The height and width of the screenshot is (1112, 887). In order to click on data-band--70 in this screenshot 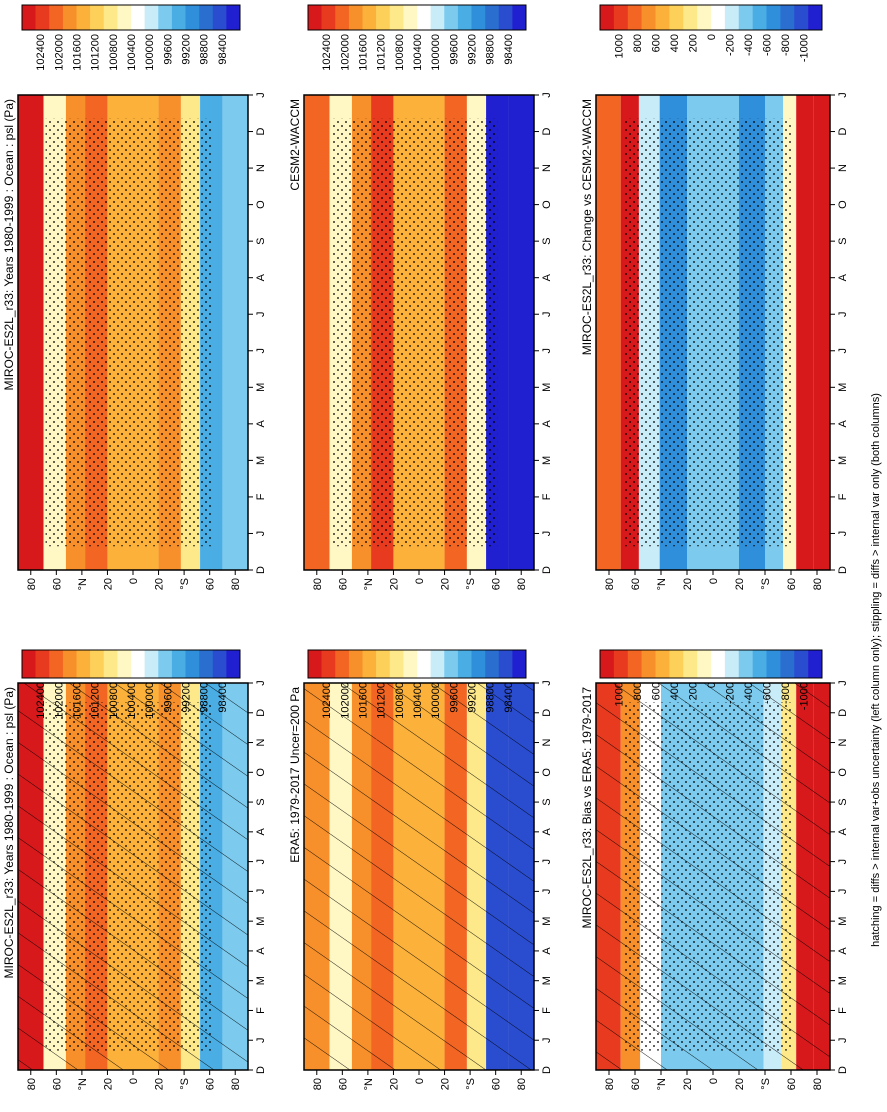, I will do `click(805, 332)`.